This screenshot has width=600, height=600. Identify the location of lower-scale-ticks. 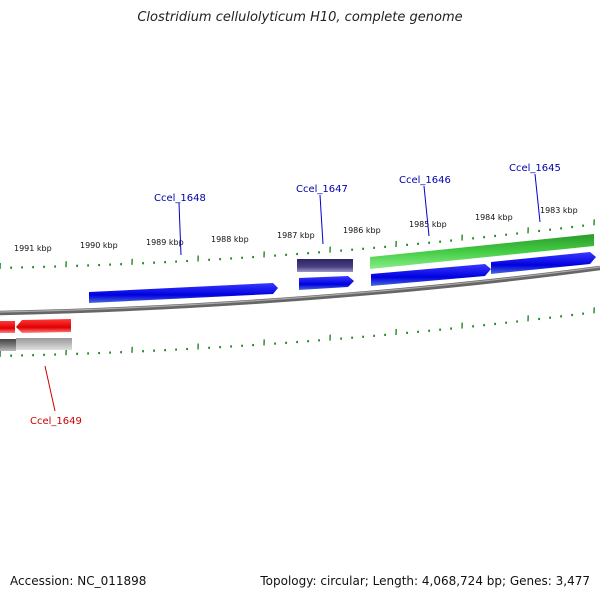
(297, 332).